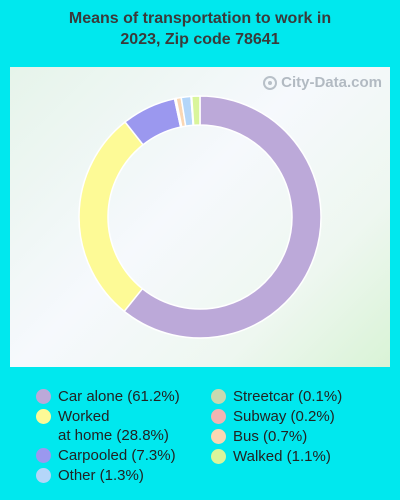  Describe the element at coordinates (331, 82) in the screenshot. I see `watermark-text: City-Data.com` at that location.